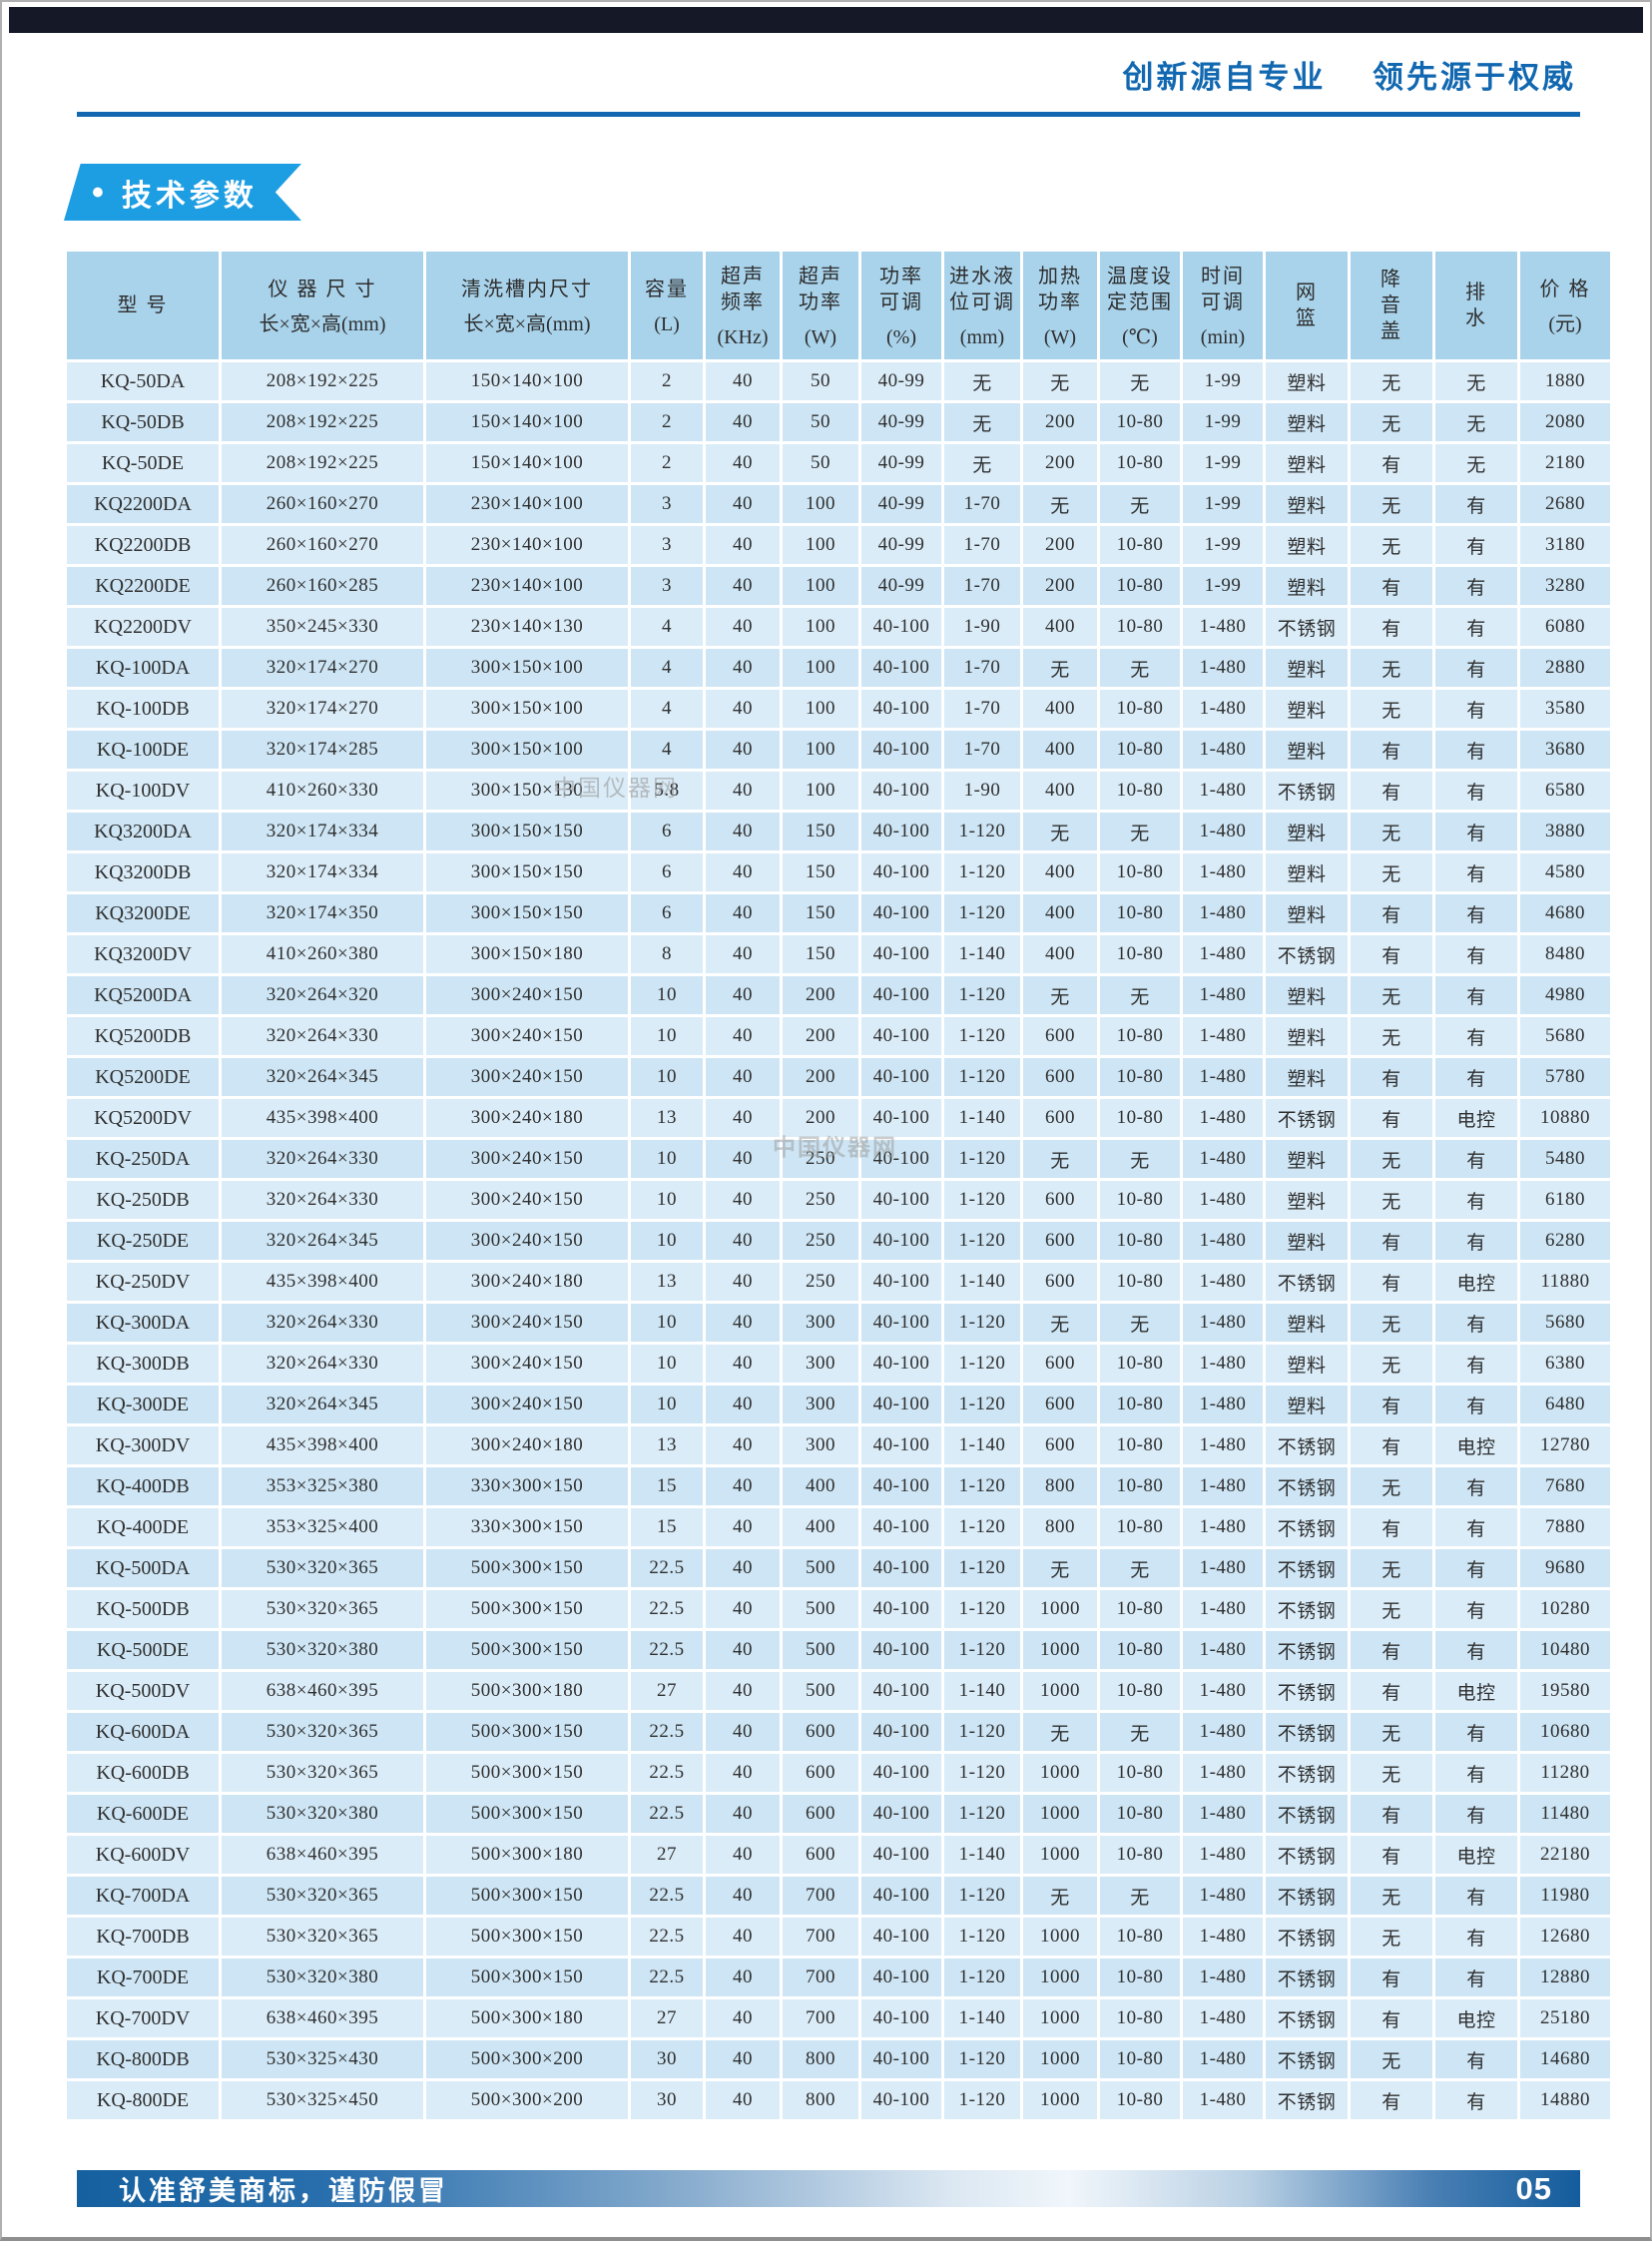 This screenshot has height=2241, width=1652. Describe the element at coordinates (527, 290) in the screenshot. I see `column-title: 清洗槽内尺寸` at that location.